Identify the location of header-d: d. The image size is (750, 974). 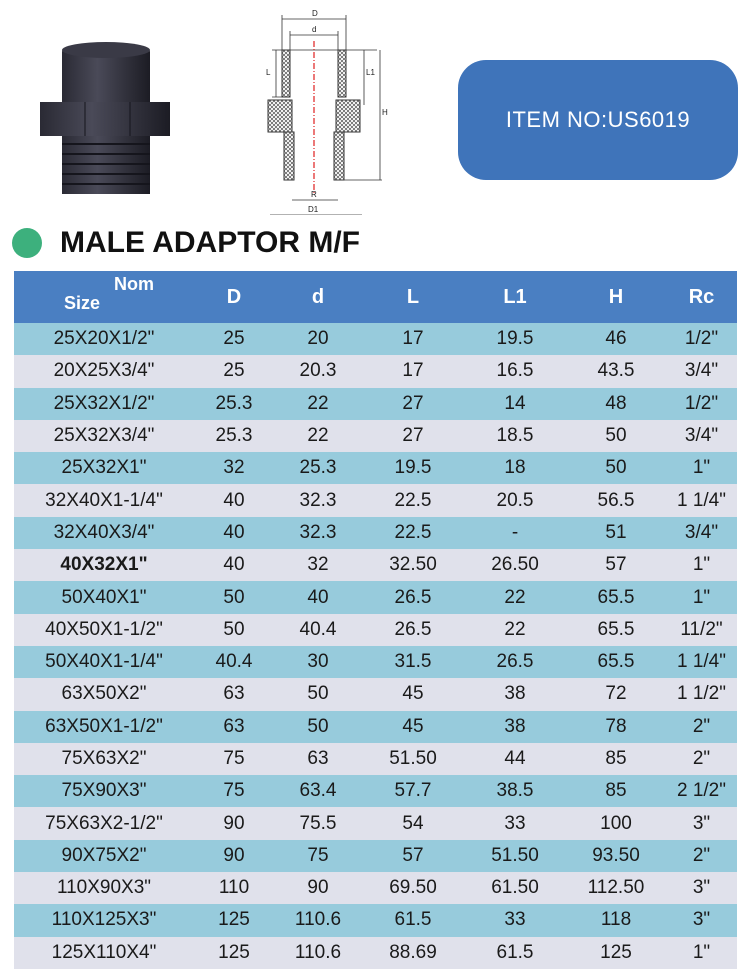
(318, 297).